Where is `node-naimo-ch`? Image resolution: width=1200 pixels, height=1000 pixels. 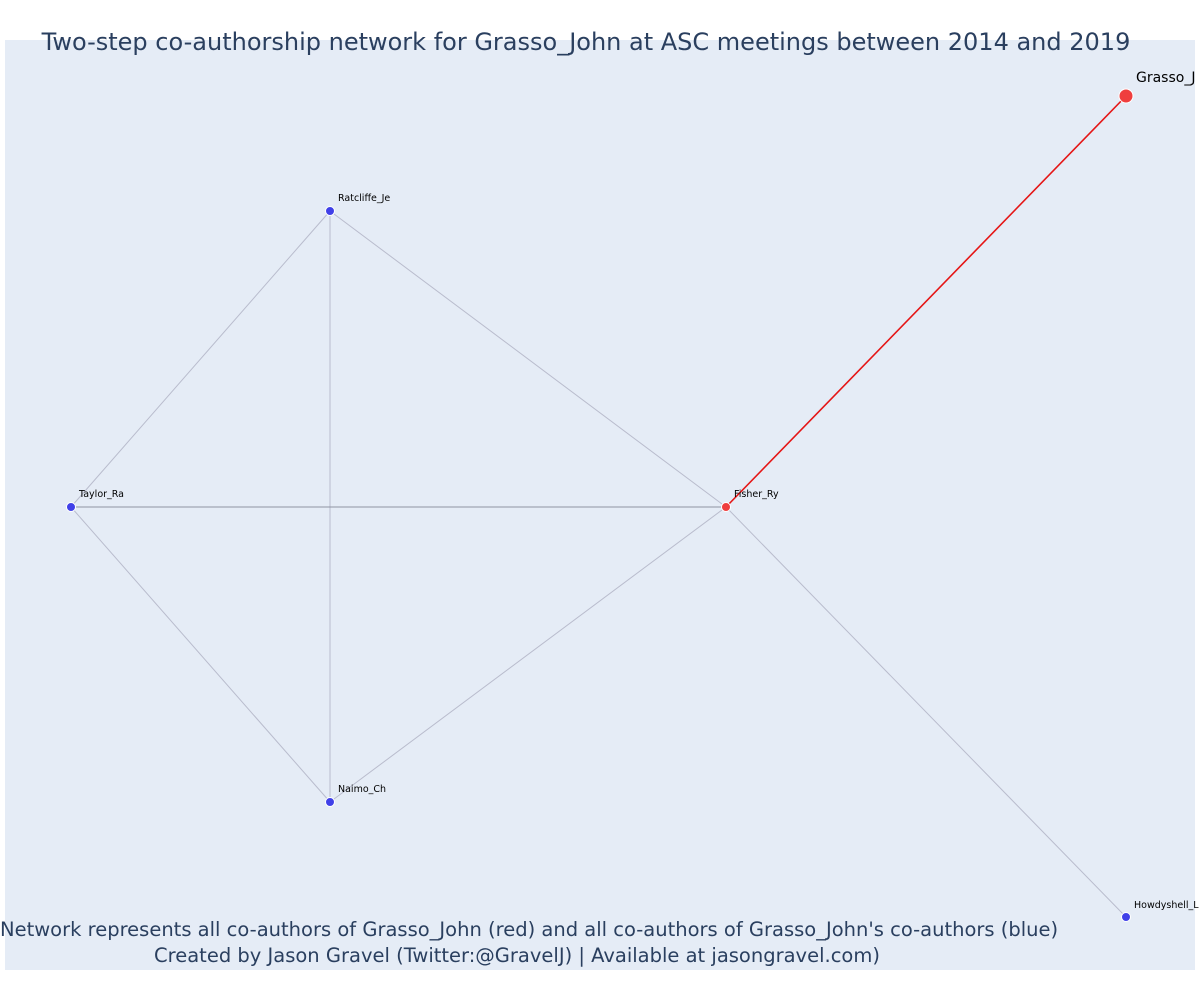
node-naimo-ch is located at coordinates (330, 802).